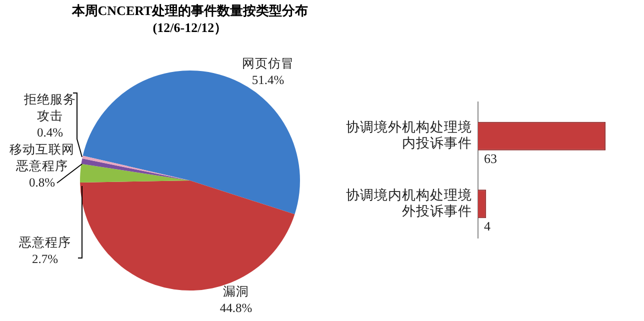 The width and height of the screenshot is (644, 321). I want to click on slice-label: 漏洞, so click(236, 291).